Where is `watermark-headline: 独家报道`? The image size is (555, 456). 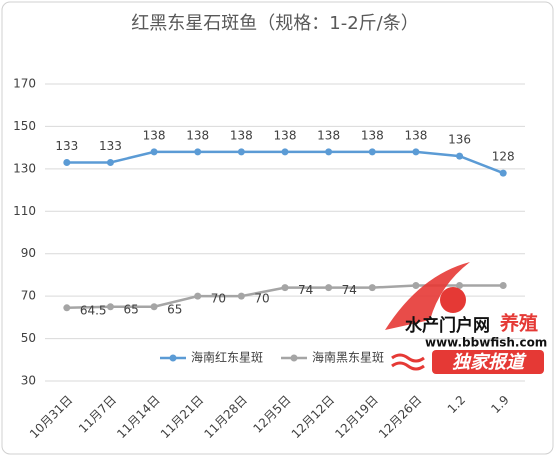 watermark-headline: 独家报道 is located at coordinates (489, 362).